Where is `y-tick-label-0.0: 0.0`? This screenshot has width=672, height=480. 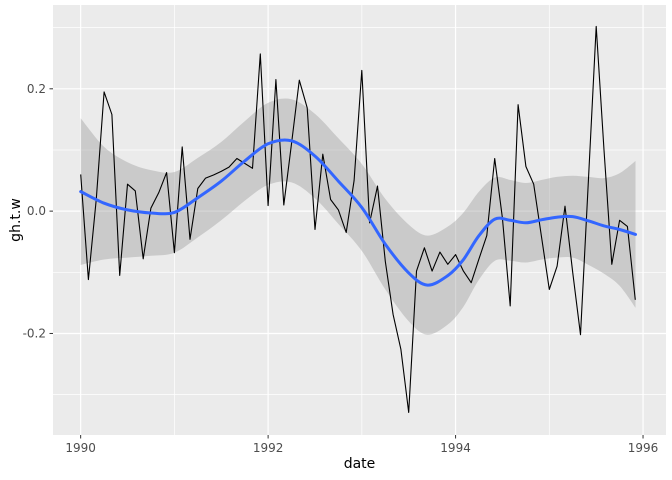 y-tick-label-0.0: 0.0 is located at coordinates (36, 211).